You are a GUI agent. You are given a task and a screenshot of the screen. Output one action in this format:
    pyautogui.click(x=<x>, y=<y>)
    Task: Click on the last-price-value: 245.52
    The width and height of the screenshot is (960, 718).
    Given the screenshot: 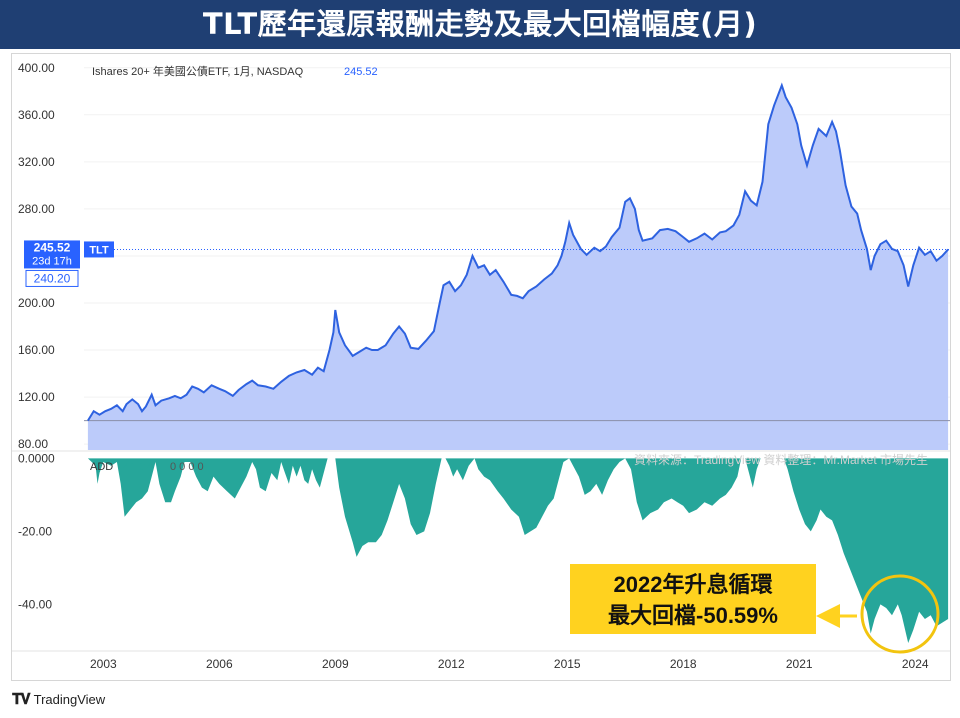 What is the action you would take?
    pyautogui.click(x=52, y=247)
    